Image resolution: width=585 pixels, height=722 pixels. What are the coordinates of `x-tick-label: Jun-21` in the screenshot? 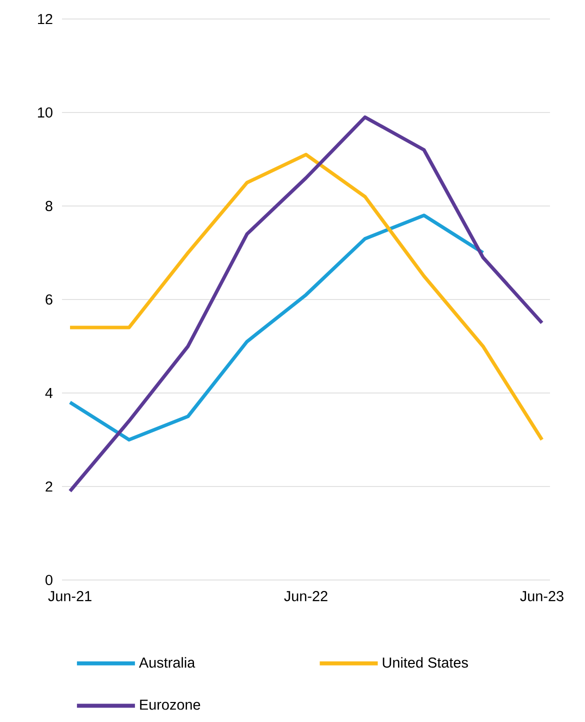 It's located at (70, 596).